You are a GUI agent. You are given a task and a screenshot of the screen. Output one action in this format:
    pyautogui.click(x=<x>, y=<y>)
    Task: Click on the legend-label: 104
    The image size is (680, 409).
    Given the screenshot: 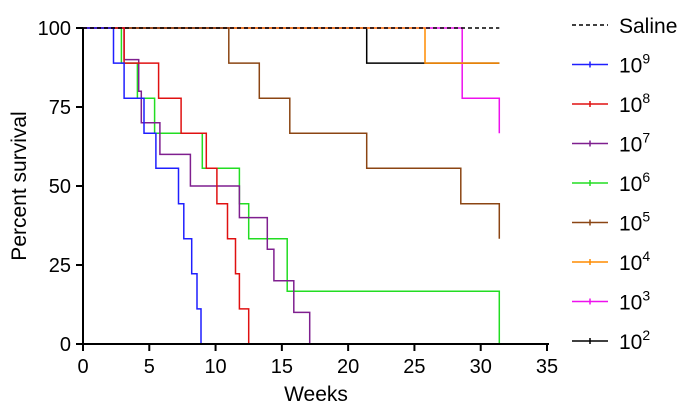 What is the action you would take?
    pyautogui.click(x=634, y=261)
    